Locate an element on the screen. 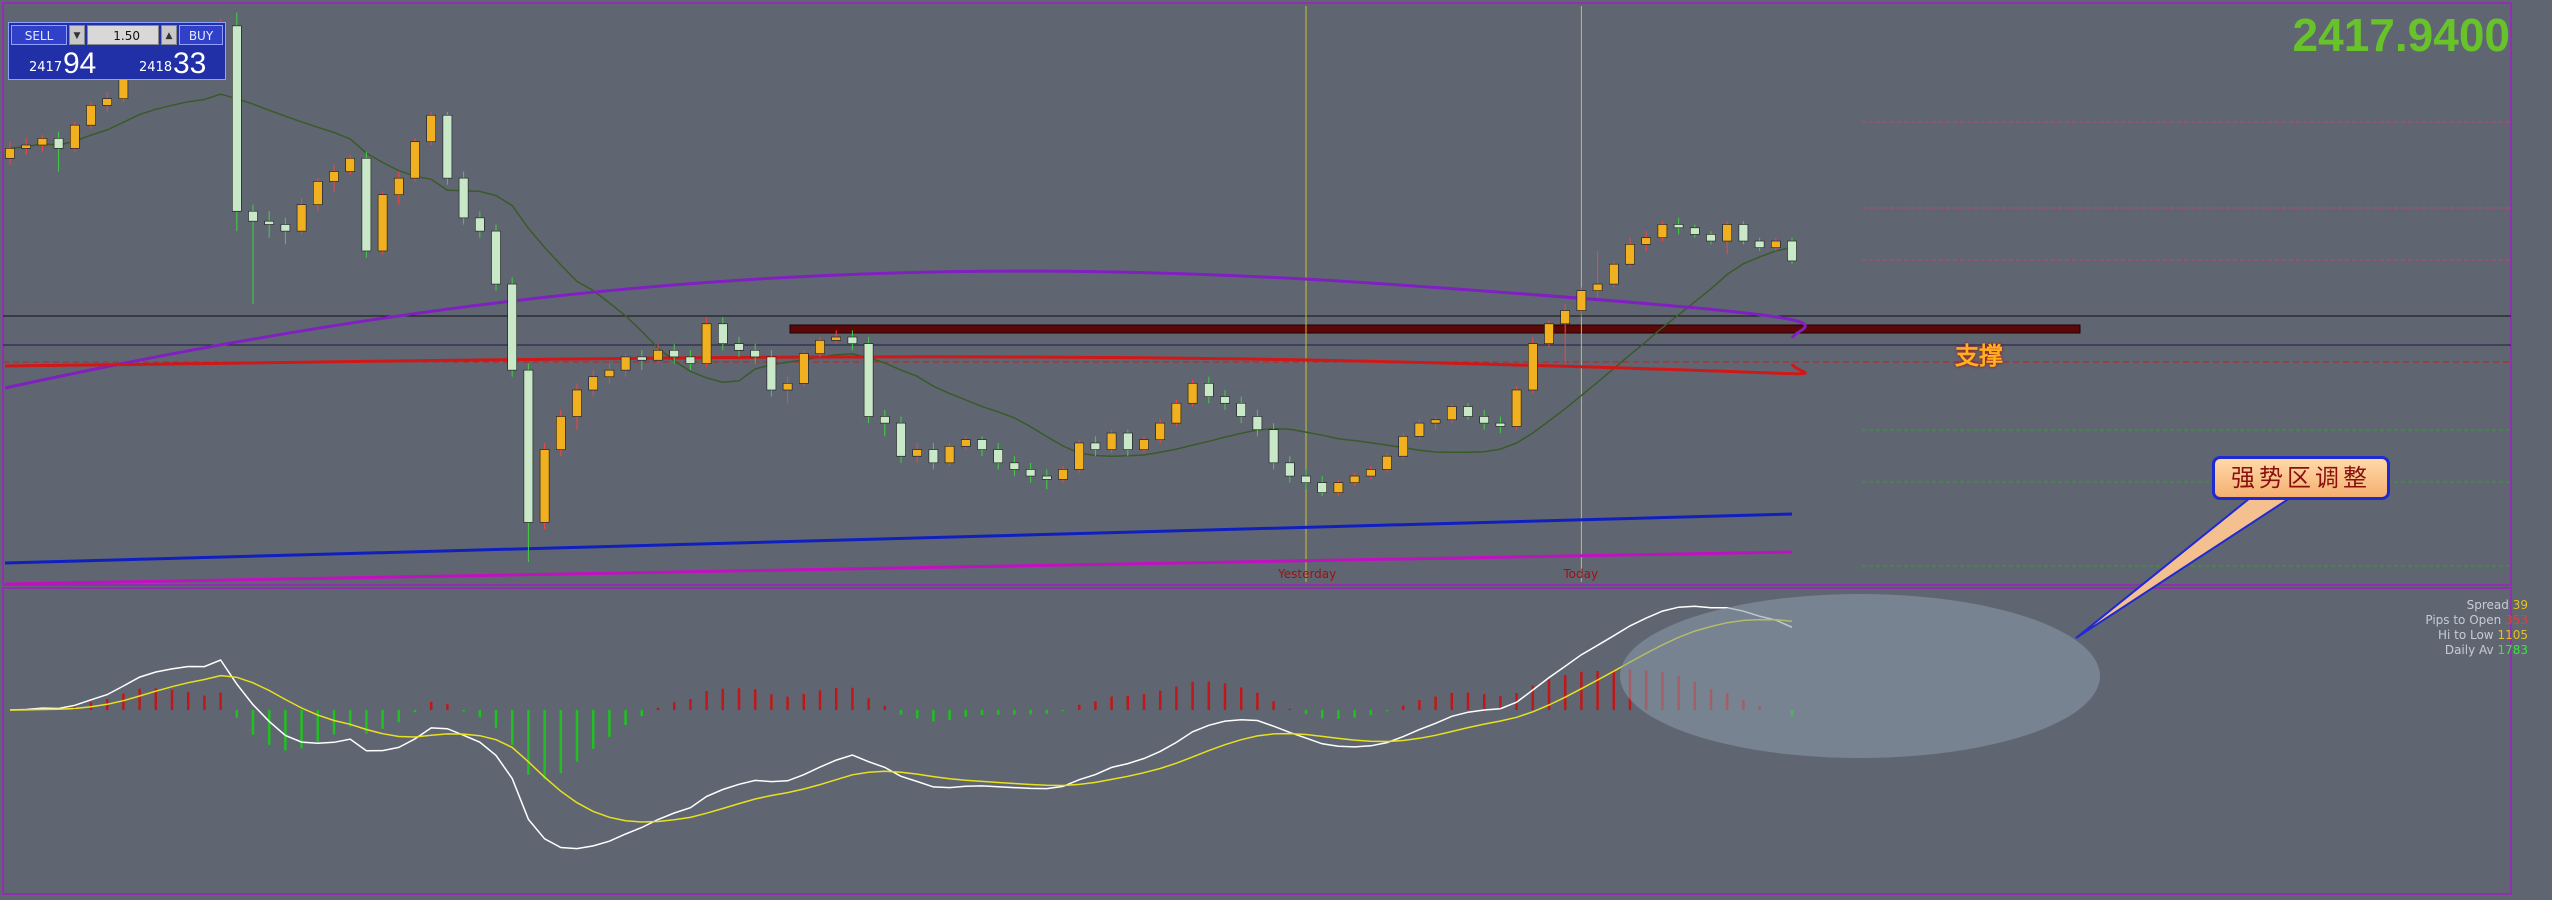 Image resolution: width=2552 pixels, height=900 pixels. lot-decrease-button: ▼ is located at coordinates (77, 35).